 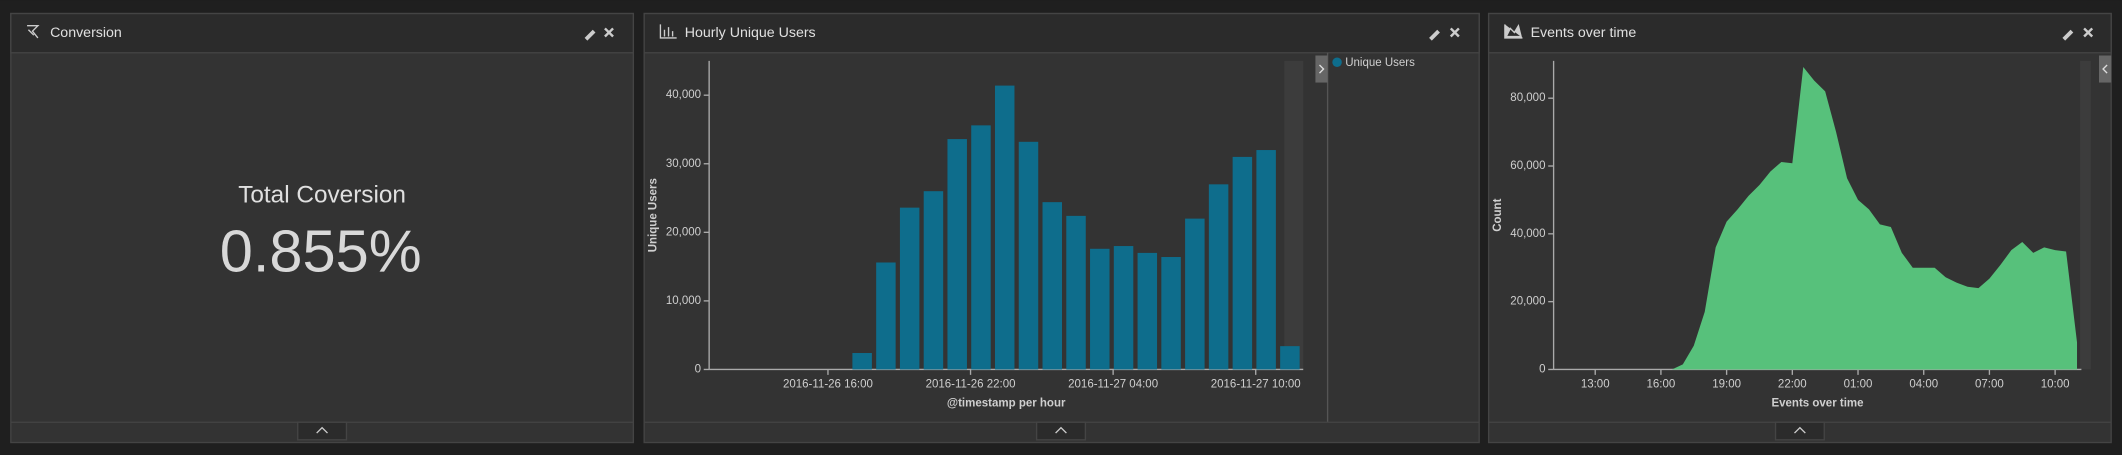 What do you see at coordinates (1661, 384) in the screenshot?
I see `x-tick-label: 16:00` at bounding box center [1661, 384].